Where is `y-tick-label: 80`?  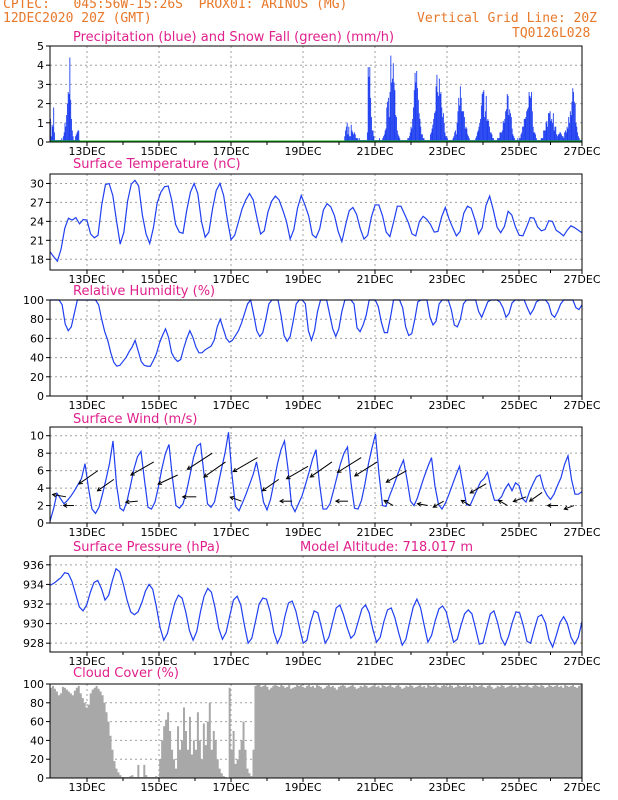
y-tick-label: 80 is located at coordinates (37, 319).